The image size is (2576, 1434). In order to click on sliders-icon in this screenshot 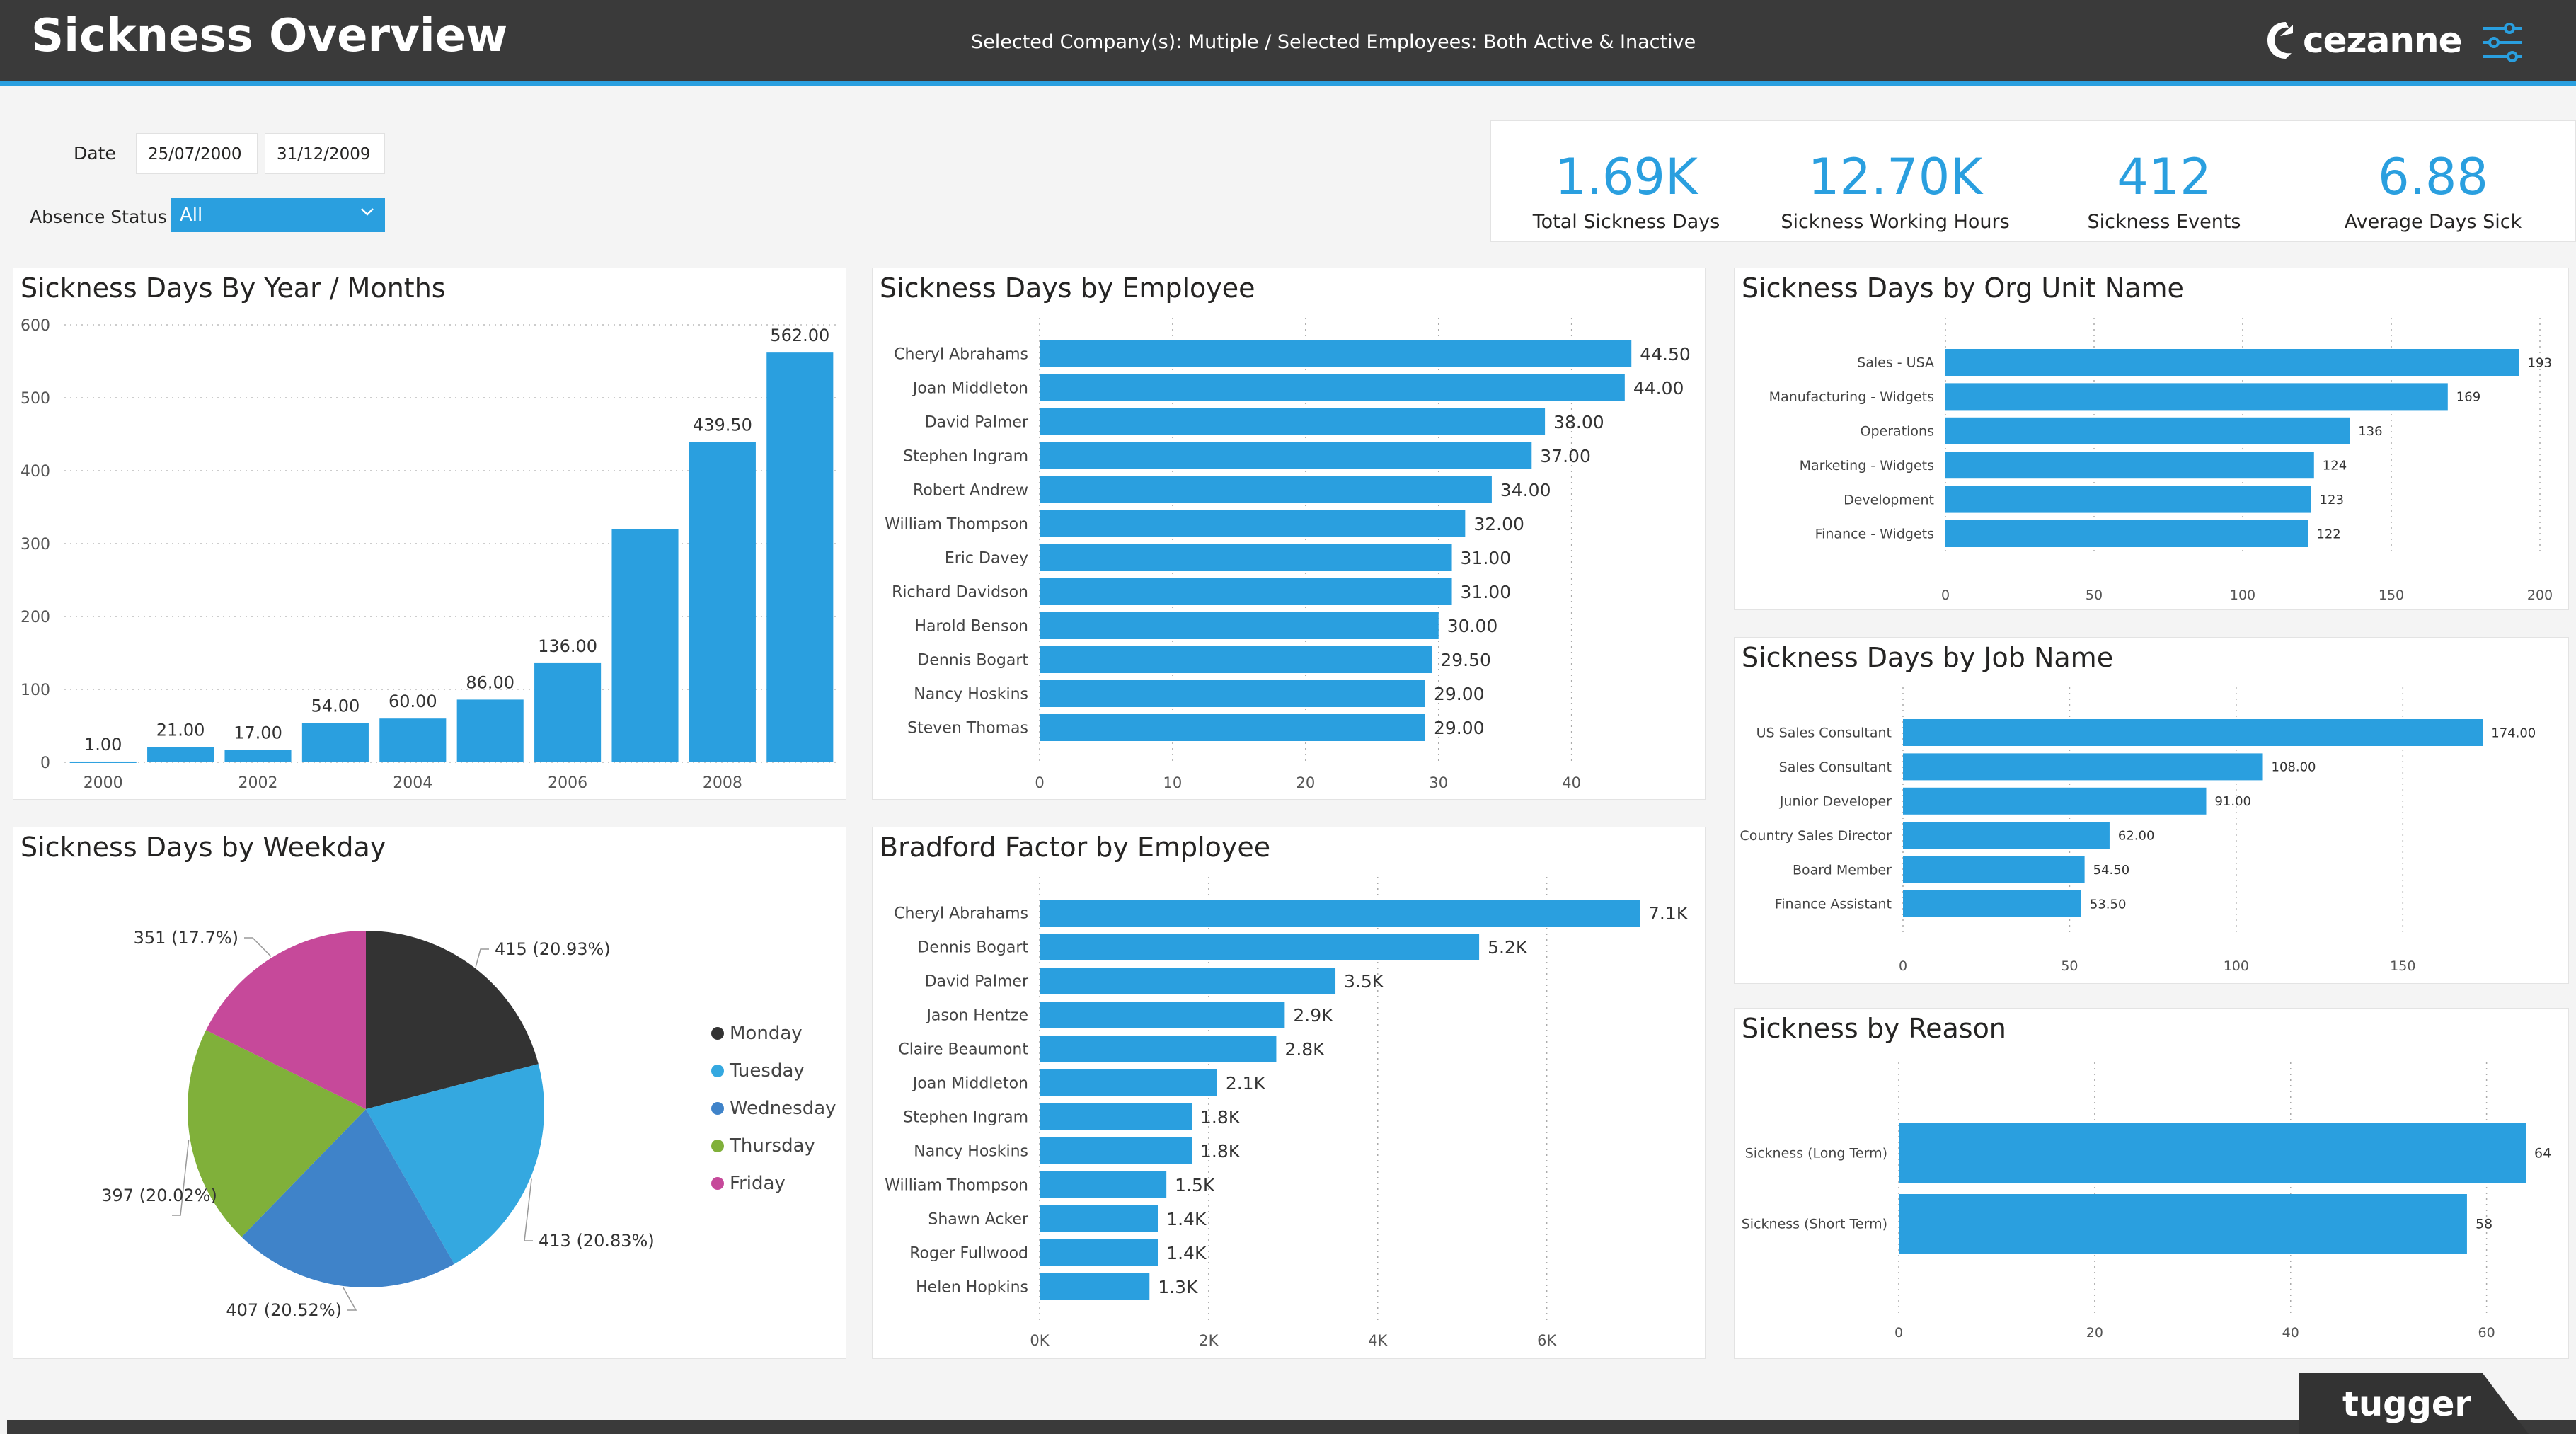, I will do `click(2502, 42)`.